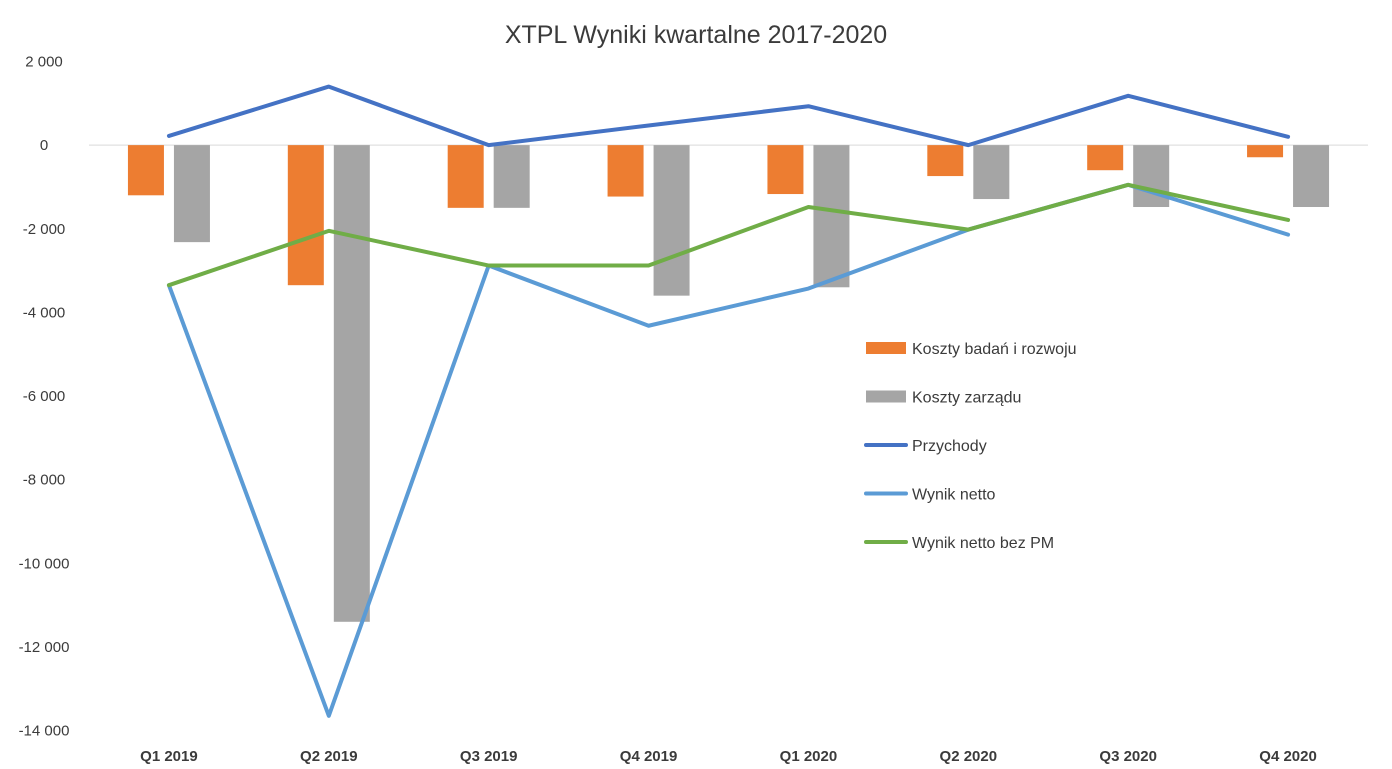 This screenshot has width=1392, height=769. I want to click on legend-label: Koszty zarządu, so click(966, 398).